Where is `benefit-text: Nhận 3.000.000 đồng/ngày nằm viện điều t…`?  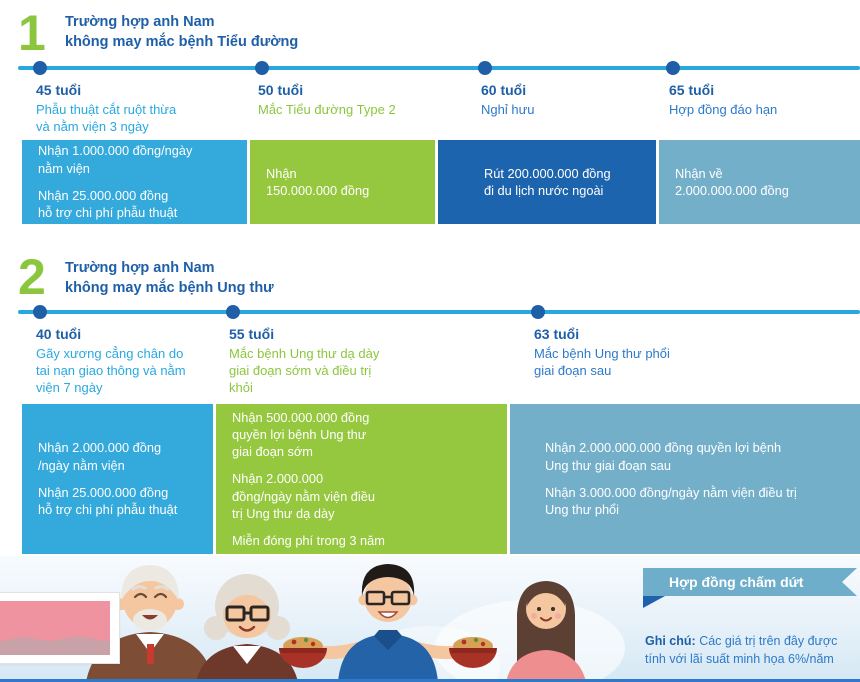
benefit-text: Nhận 3.000.000 đồng/ngày nằm viện điều t… is located at coordinates (671, 501).